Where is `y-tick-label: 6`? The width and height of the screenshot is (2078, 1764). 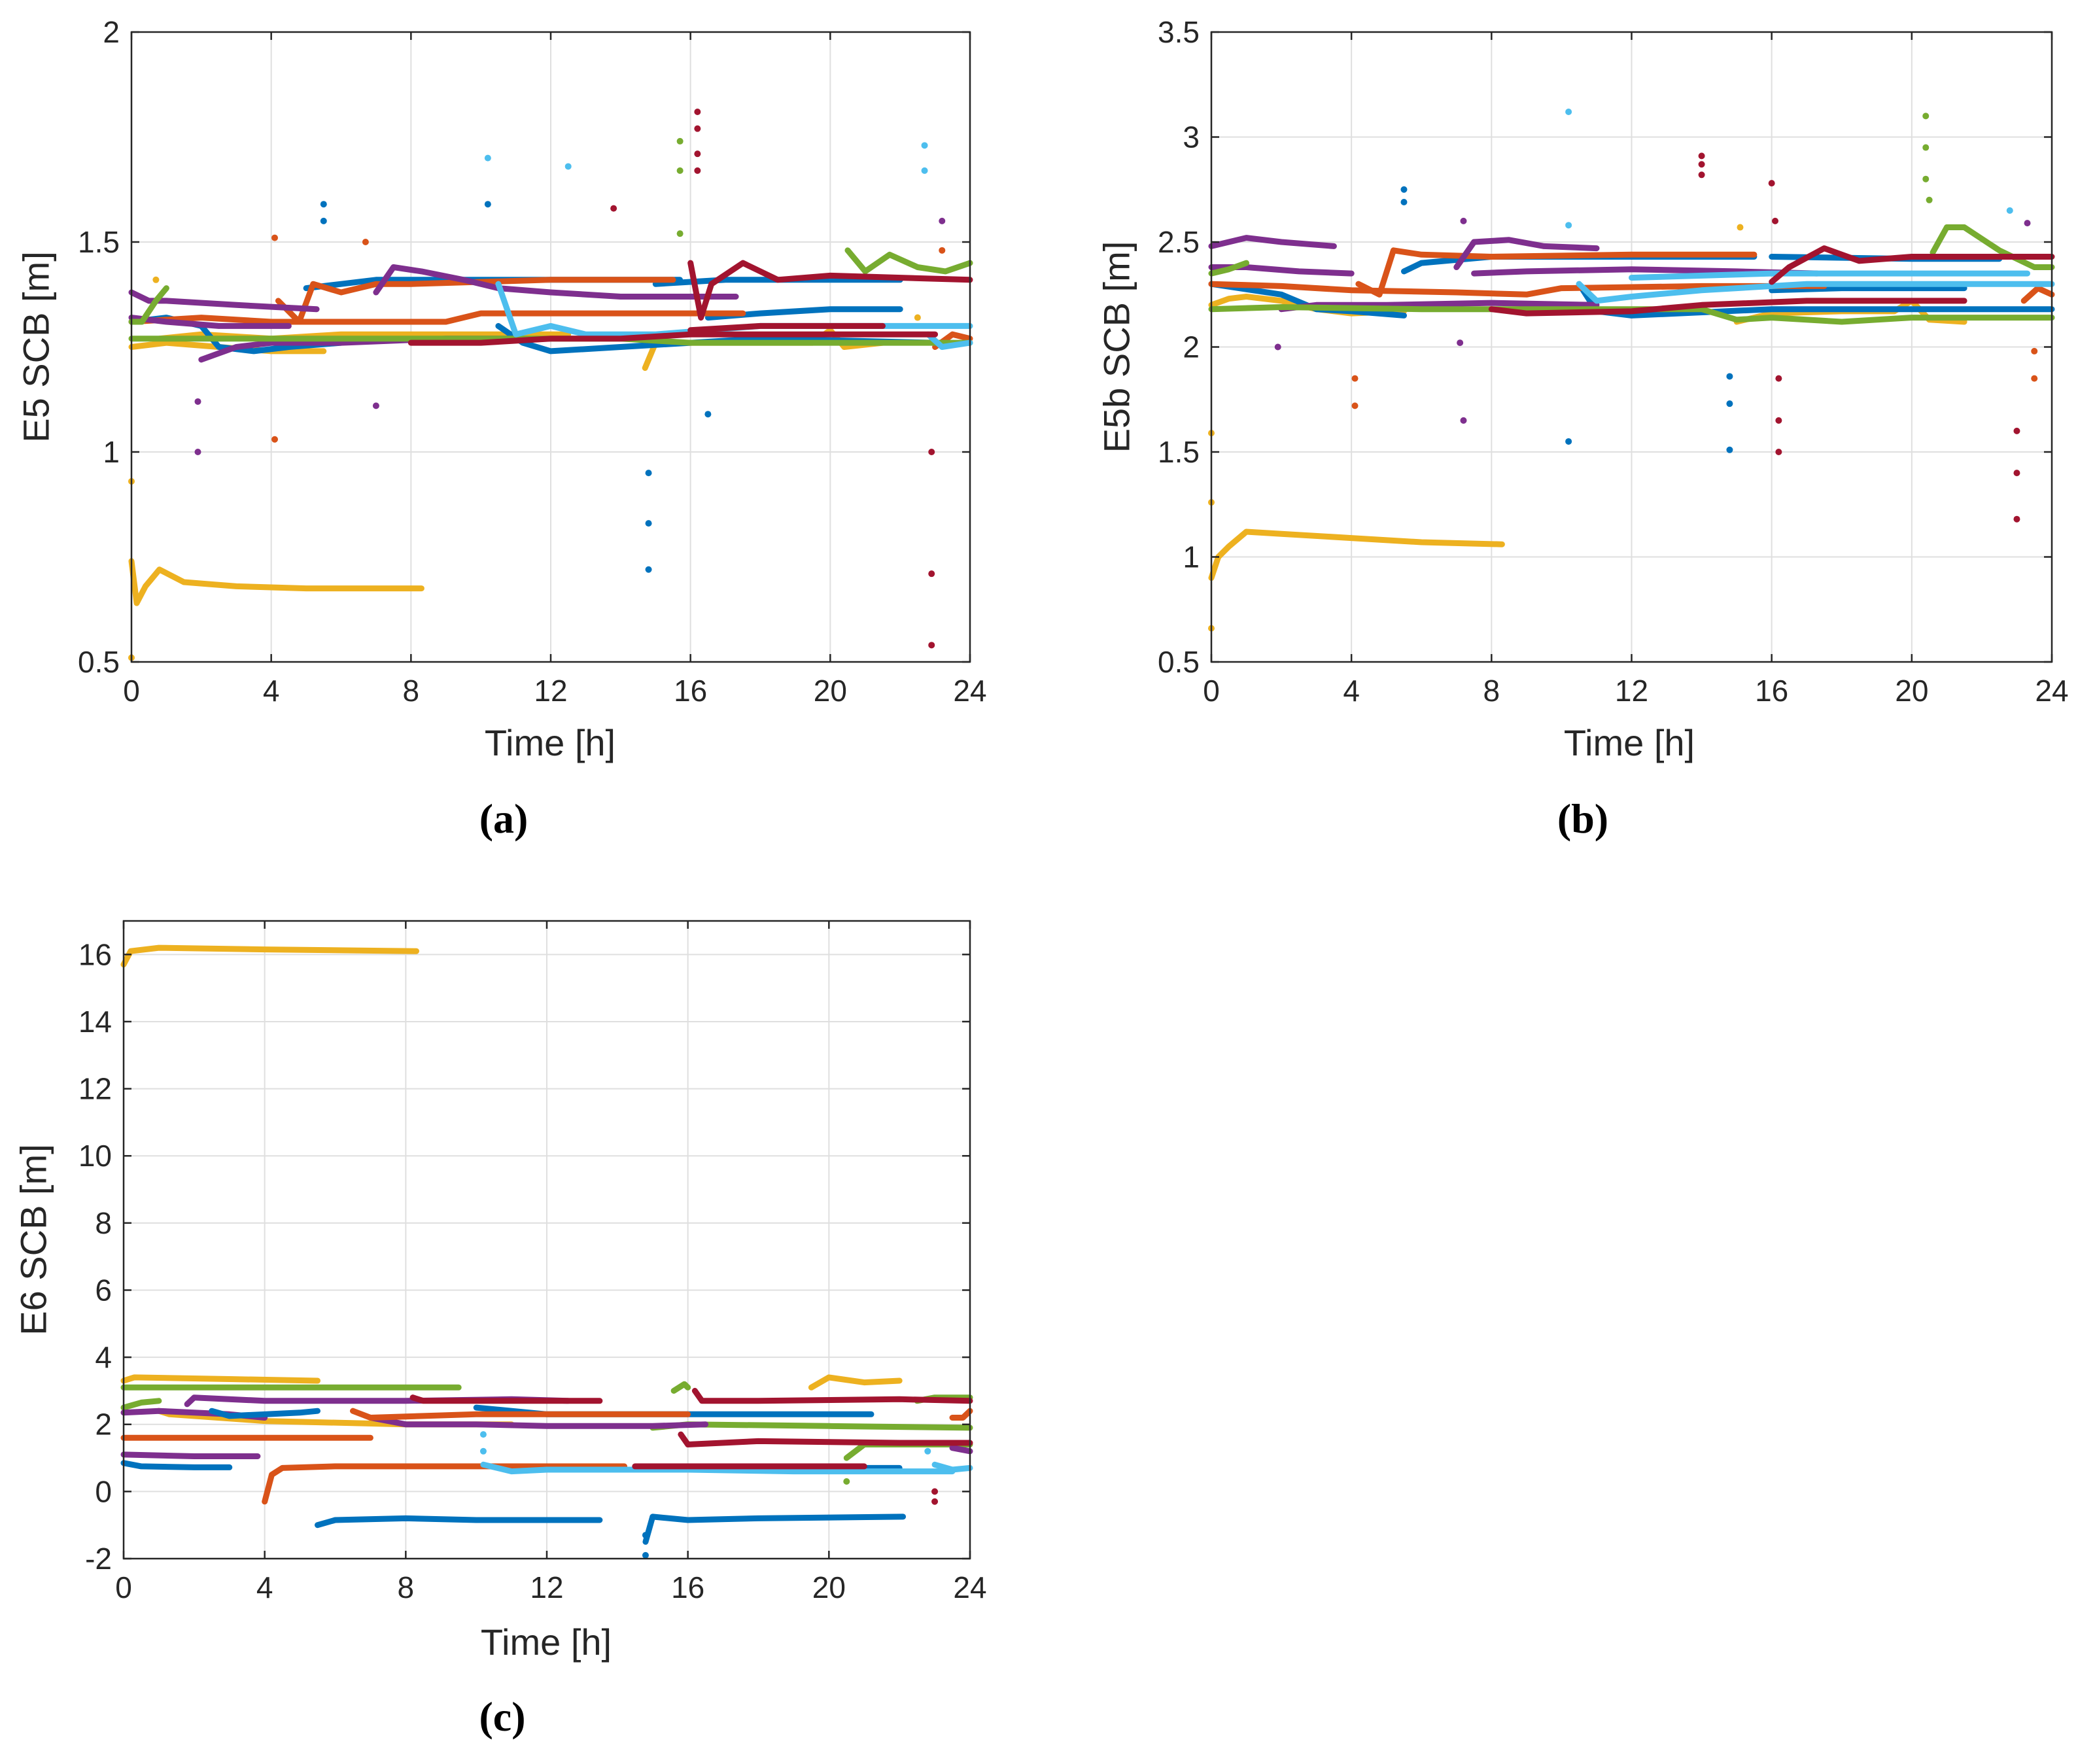 y-tick-label: 6 is located at coordinates (103, 1290).